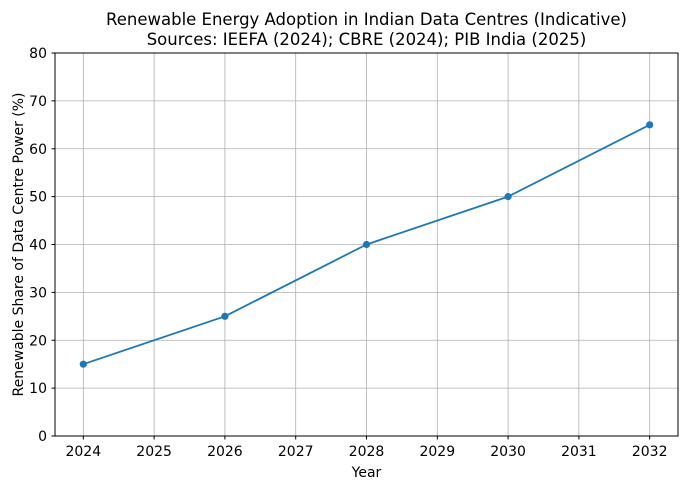  What do you see at coordinates (38, 54) in the screenshot?
I see `y-tick-label: 80` at bounding box center [38, 54].